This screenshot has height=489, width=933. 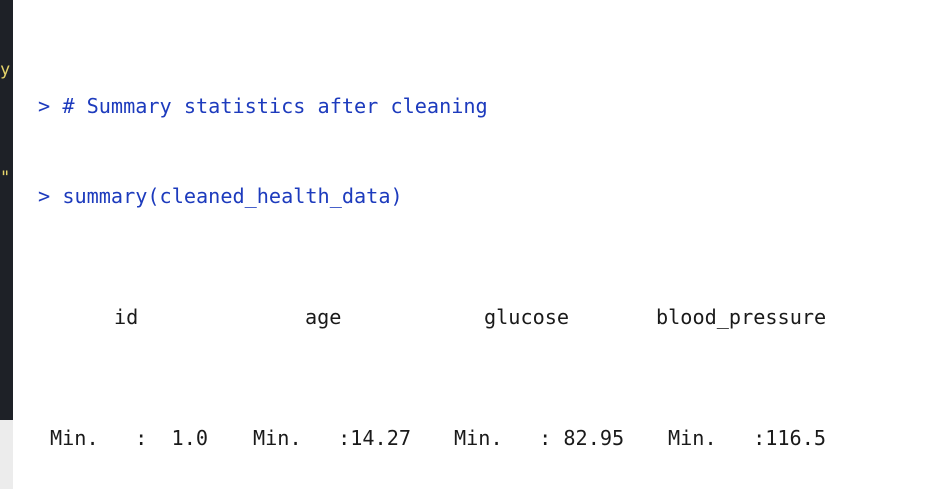 What do you see at coordinates (323, 317) in the screenshot?
I see `column-header-age: age` at bounding box center [323, 317].